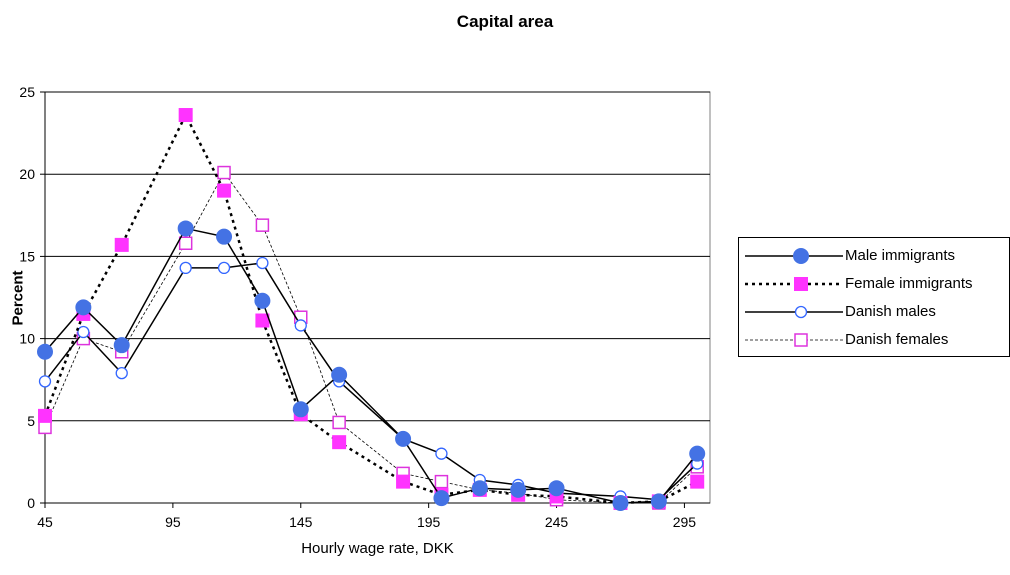  What do you see at coordinates (301, 522) in the screenshot?
I see `x-tick-label: 145` at bounding box center [301, 522].